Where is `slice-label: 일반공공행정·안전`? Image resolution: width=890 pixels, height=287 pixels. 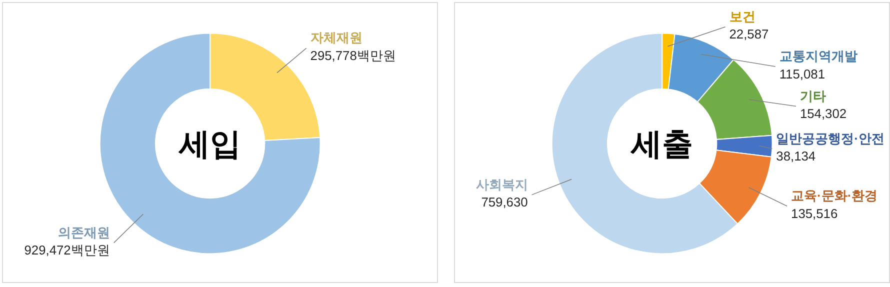
slice-label: 일반공공행정·안전 is located at coordinates (830, 138).